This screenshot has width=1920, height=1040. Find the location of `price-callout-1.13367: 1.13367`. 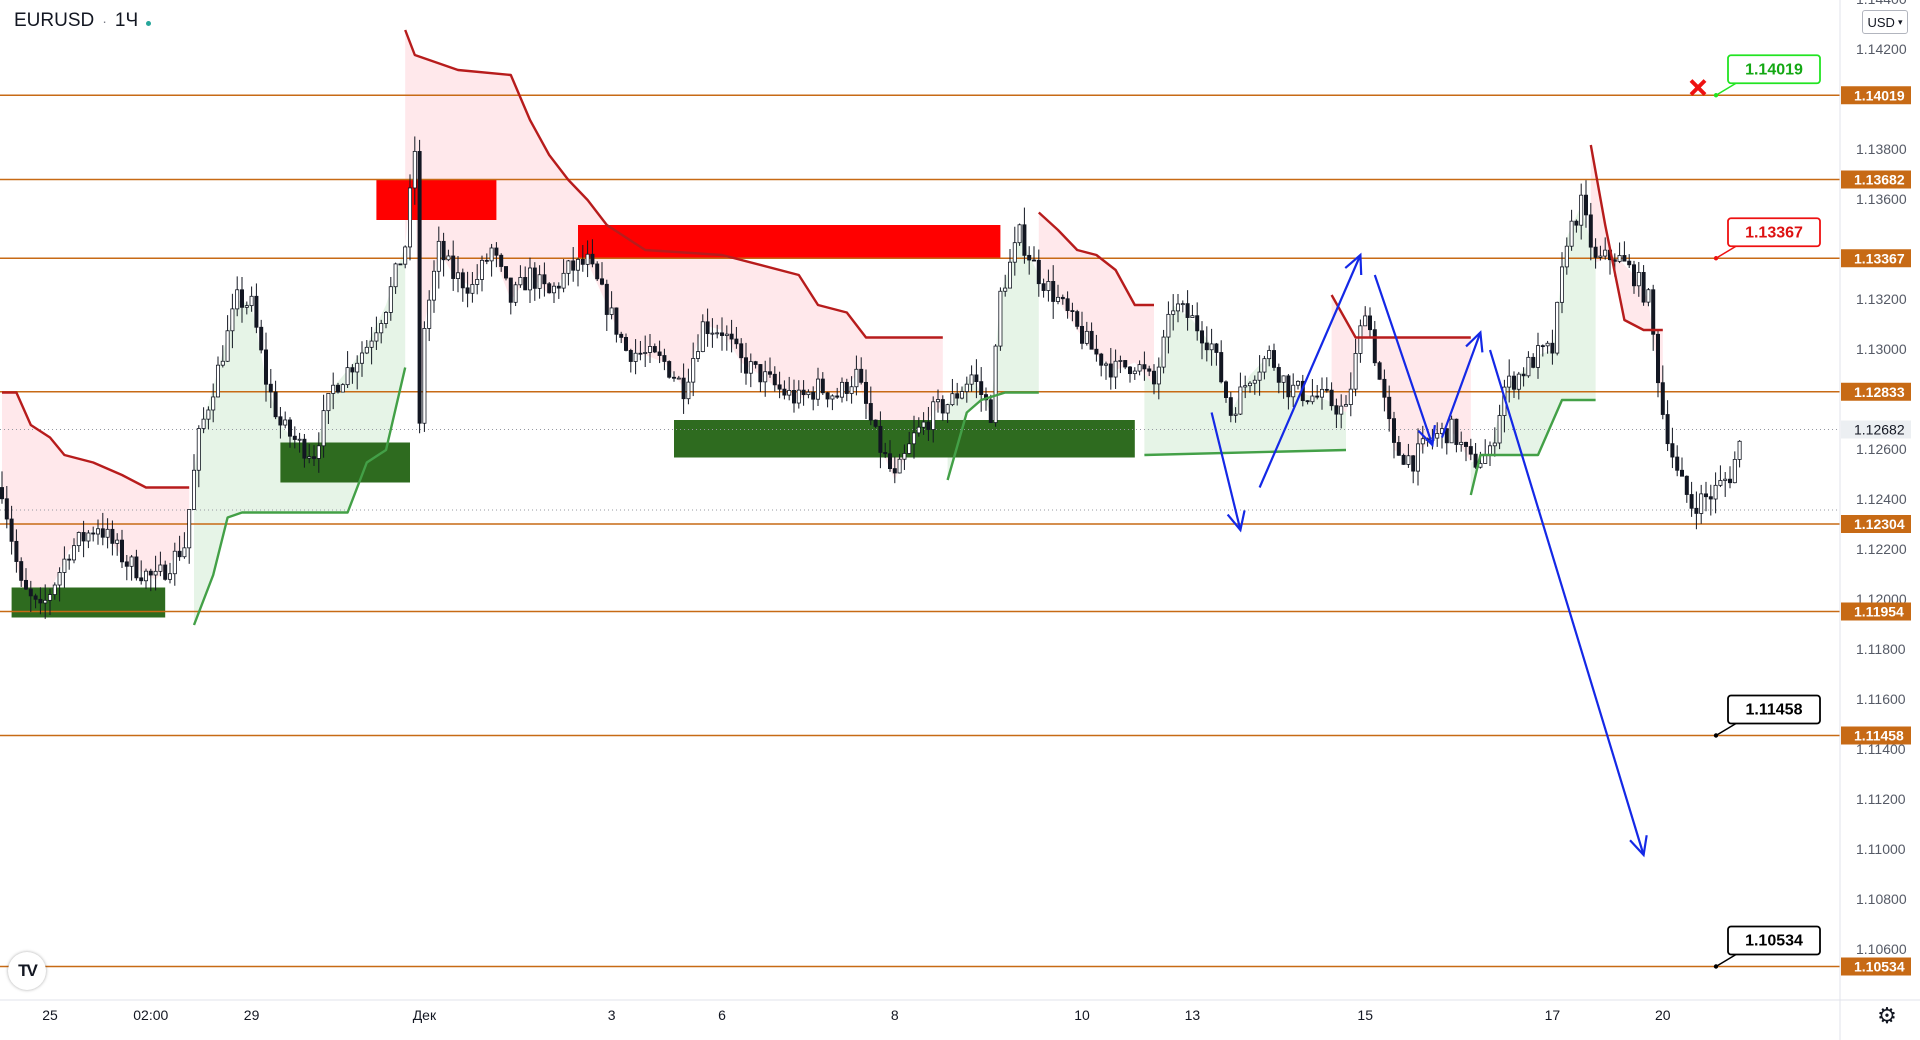

price-callout-1.13367: 1.13367 is located at coordinates (1767, 239).